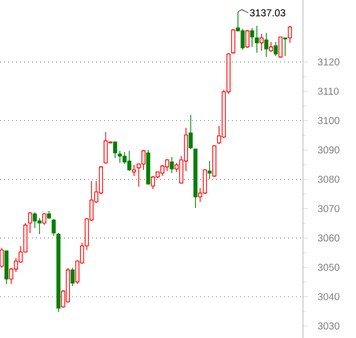  What do you see at coordinates (329, 208) in the screenshot?
I see `y-tick-label: 3070` at bounding box center [329, 208].